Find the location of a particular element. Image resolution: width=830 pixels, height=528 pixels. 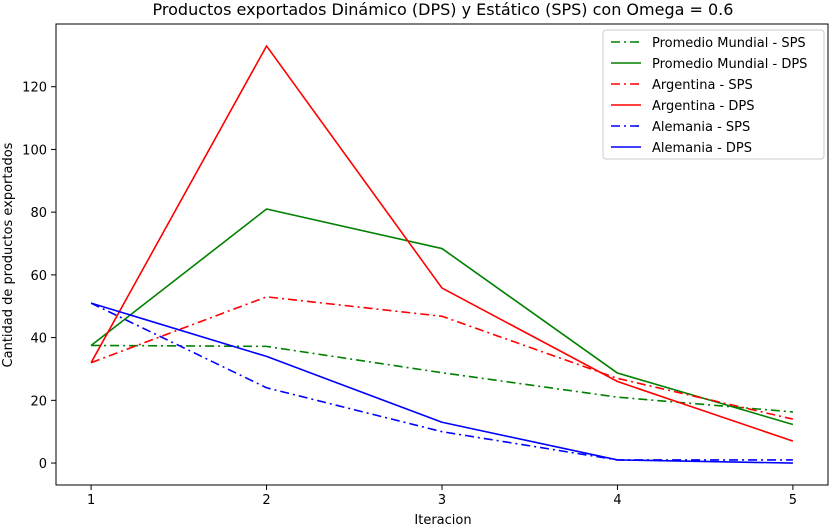

legend-label: Argentina - SPS is located at coordinates (702, 85).